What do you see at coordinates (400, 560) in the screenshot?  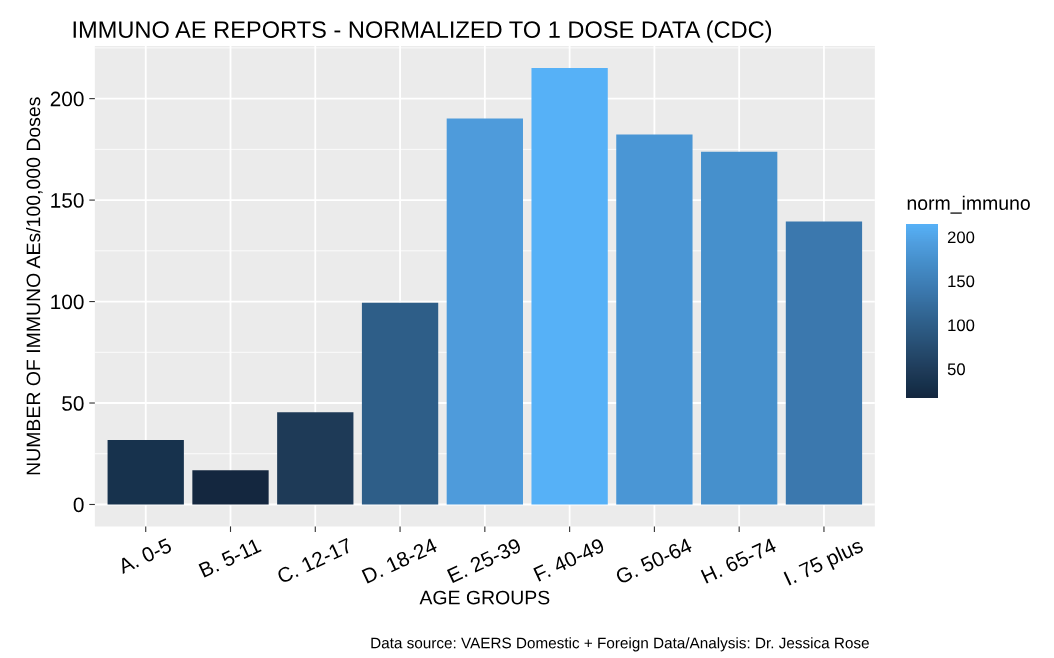 I see `x-tick-label: D. 18-24` at bounding box center [400, 560].